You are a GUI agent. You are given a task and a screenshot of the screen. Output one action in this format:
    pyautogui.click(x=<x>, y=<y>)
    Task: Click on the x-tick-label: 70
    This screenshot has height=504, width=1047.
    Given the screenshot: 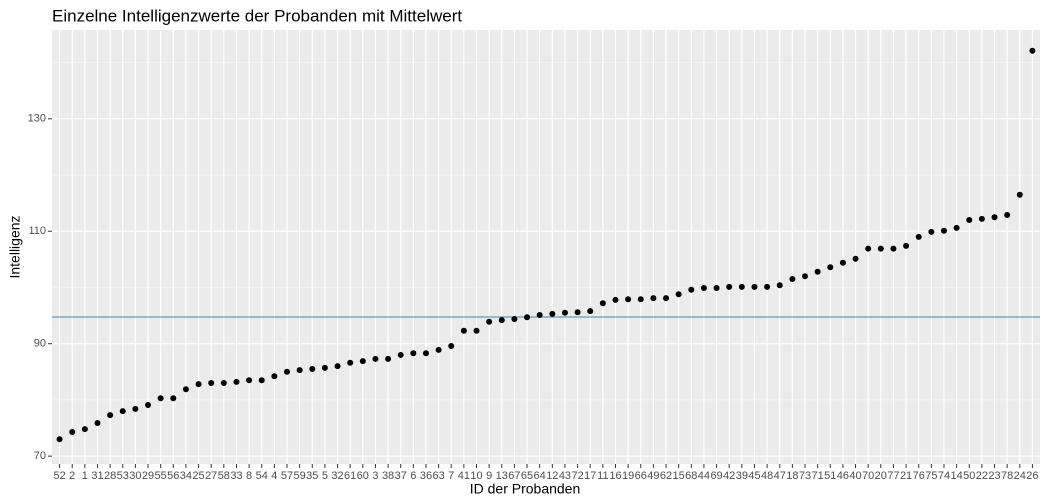 What is the action you would take?
    pyautogui.click(x=868, y=476)
    